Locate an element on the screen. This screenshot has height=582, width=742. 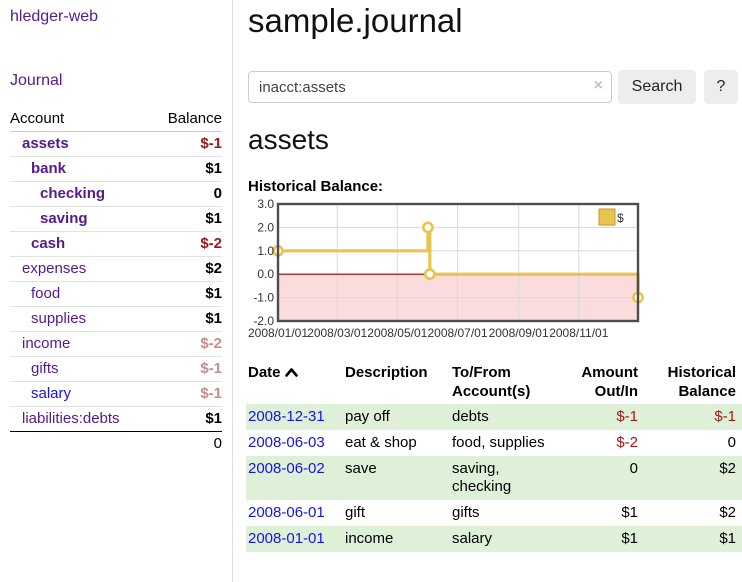
transaction-row: 2008-12-31 pay off debts $-1 $-1 is located at coordinates (494, 417).